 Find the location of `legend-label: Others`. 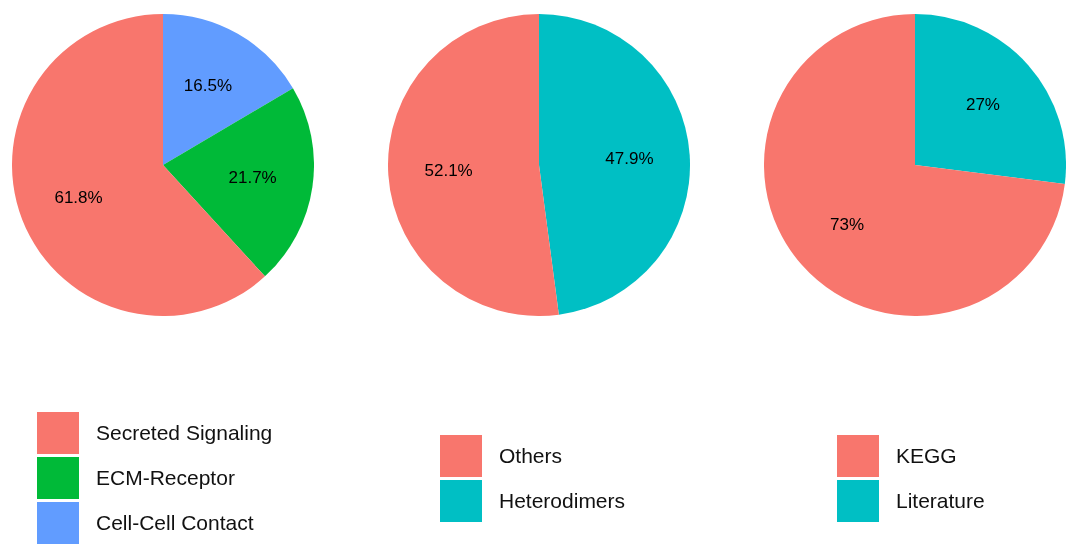

legend-label: Others is located at coordinates (531, 455).